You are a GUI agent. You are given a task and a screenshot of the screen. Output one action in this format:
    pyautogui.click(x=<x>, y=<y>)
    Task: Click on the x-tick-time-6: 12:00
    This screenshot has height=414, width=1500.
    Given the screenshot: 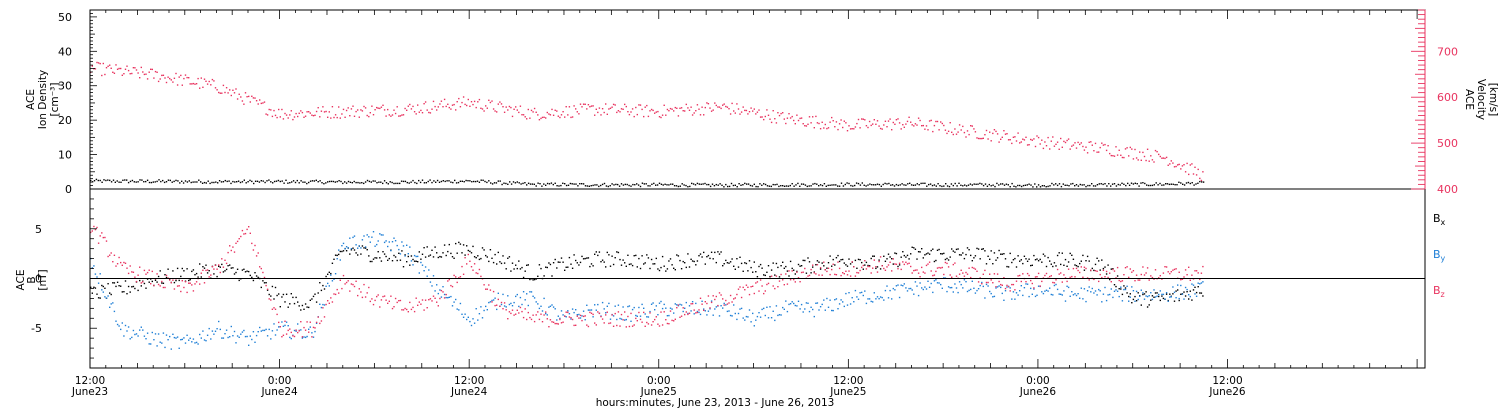 What is the action you would take?
    pyautogui.click(x=1227, y=381)
    